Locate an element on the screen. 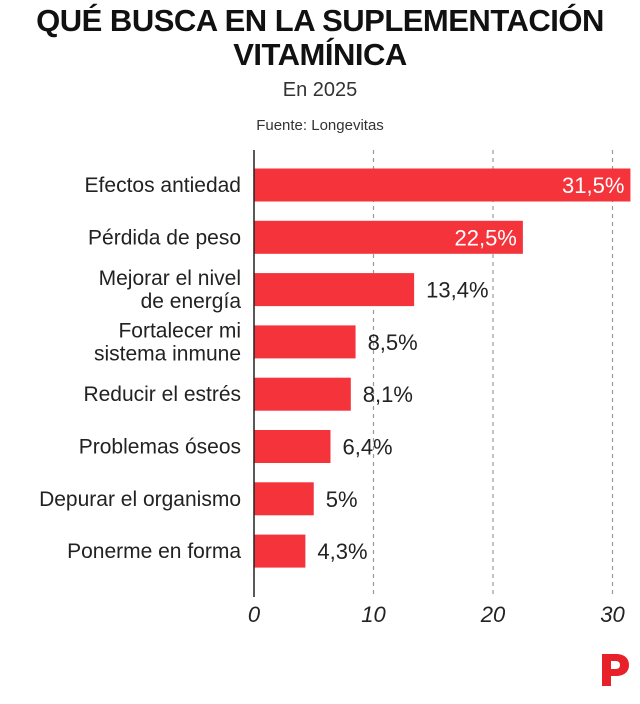 The height and width of the screenshot is (704, 640). value-label-4: 8,1% is located at coordinates (388, 394).